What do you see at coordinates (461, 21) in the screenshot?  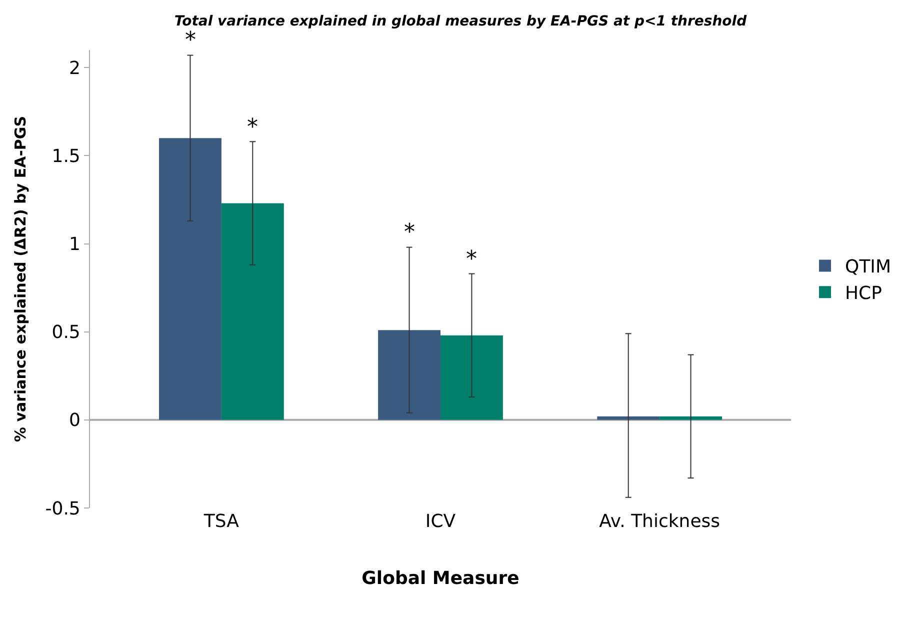 I see `chart-title: Total variance explained in global measures by EA-PGS at p<1 threshold` at bounding box center [461, 21].